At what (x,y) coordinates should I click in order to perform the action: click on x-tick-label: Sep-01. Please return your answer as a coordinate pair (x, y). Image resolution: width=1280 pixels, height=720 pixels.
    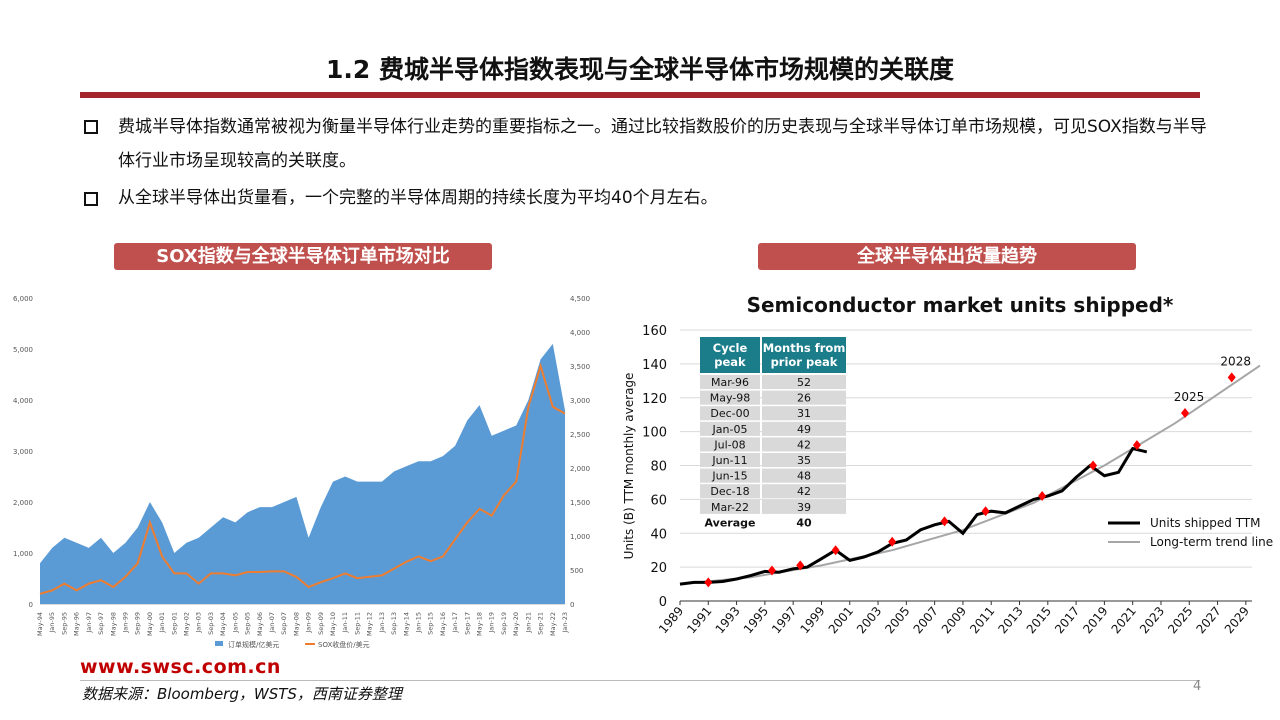
    Looking at the image, I should click on (174, 623).